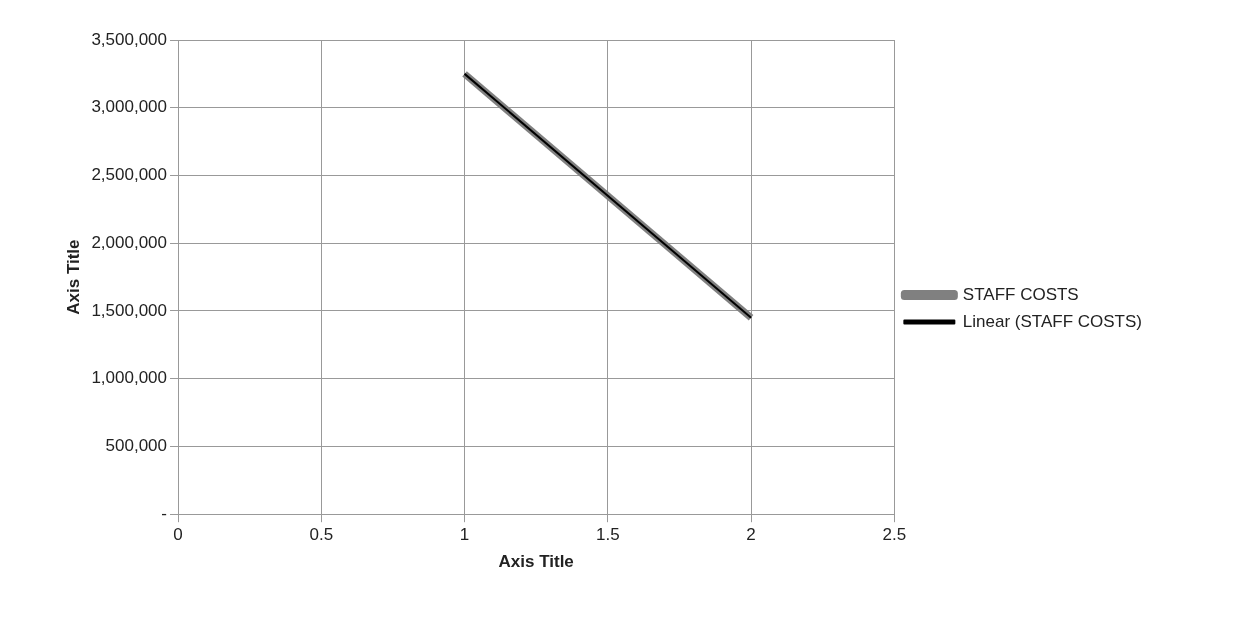 This screenshot has height=617, width=1252. I want to click on x-axis-title: Axis Title, so click(536, 562).